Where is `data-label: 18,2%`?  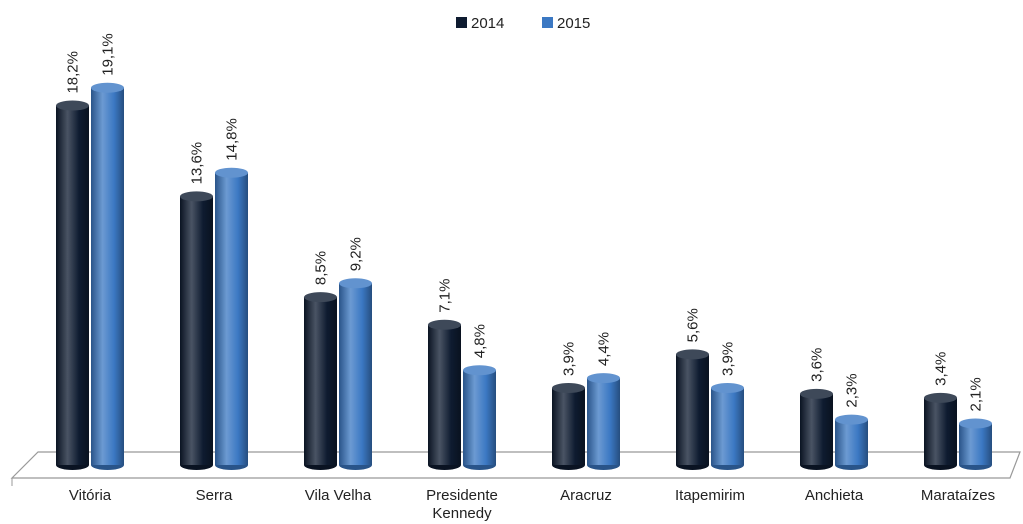
data-label: 18,2% is located at coordinates (73, 72).